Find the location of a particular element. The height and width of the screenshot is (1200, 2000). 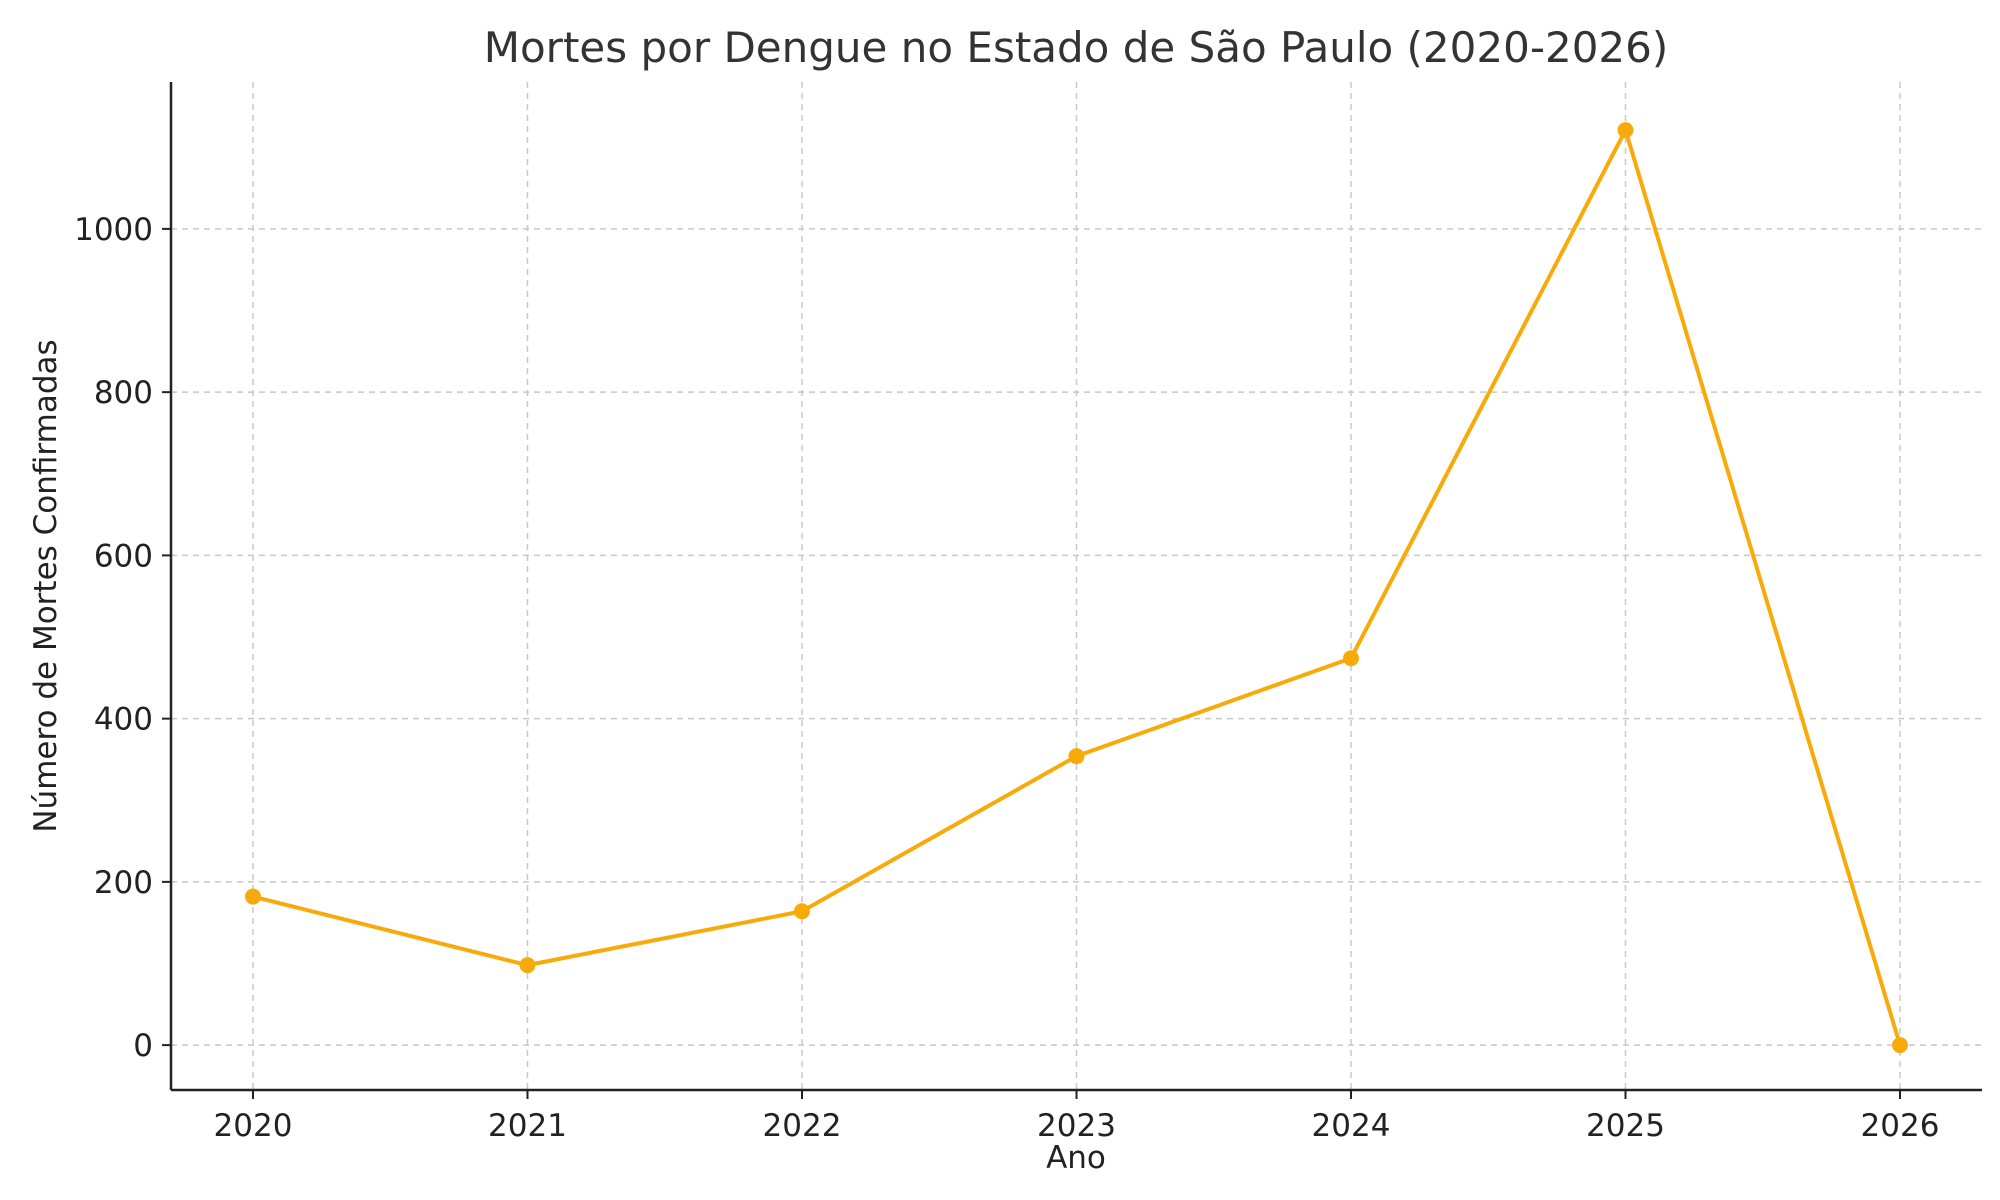

x-tick-label: 2026 is located at coordinates (1900, 1126).